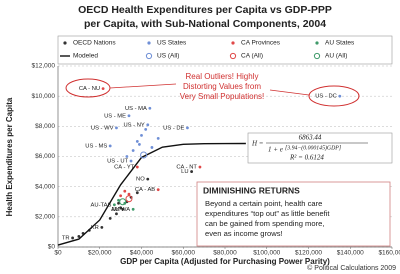 This screenshot has width=400, height=274. What do you see at coordinates (244, 233) in the screenshot?
I see `note-line: even as income grows!` at bounding box center [244, 233].